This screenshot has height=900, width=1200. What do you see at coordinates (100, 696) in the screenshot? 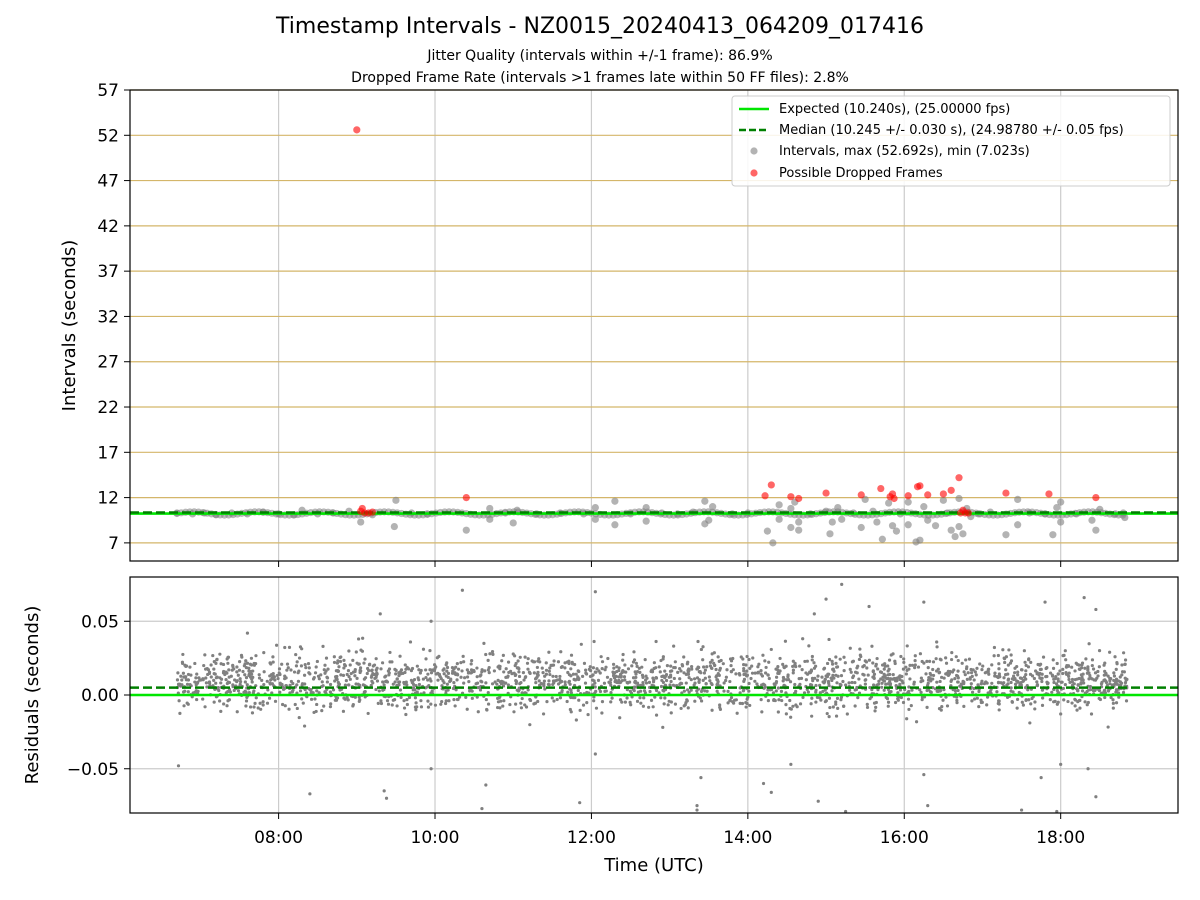
I see `bottom-ytick-label-1: 0.00` at bounding box center [100, 696].